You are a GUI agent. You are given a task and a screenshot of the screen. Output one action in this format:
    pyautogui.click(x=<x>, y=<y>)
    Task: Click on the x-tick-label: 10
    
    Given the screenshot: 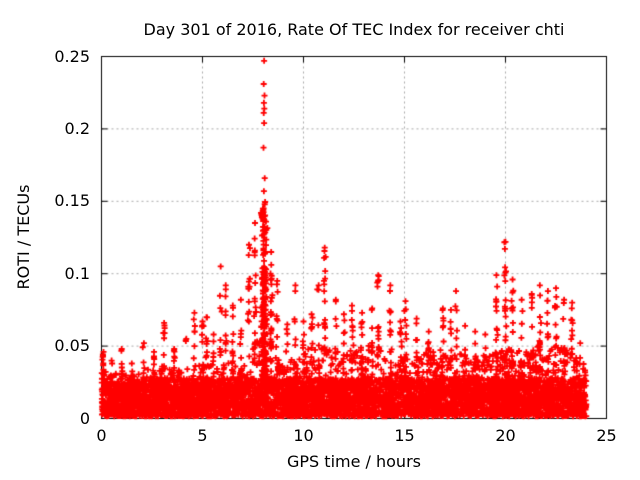 What is the action you would take?
    pyautogui.click(x=303, y=435)
    